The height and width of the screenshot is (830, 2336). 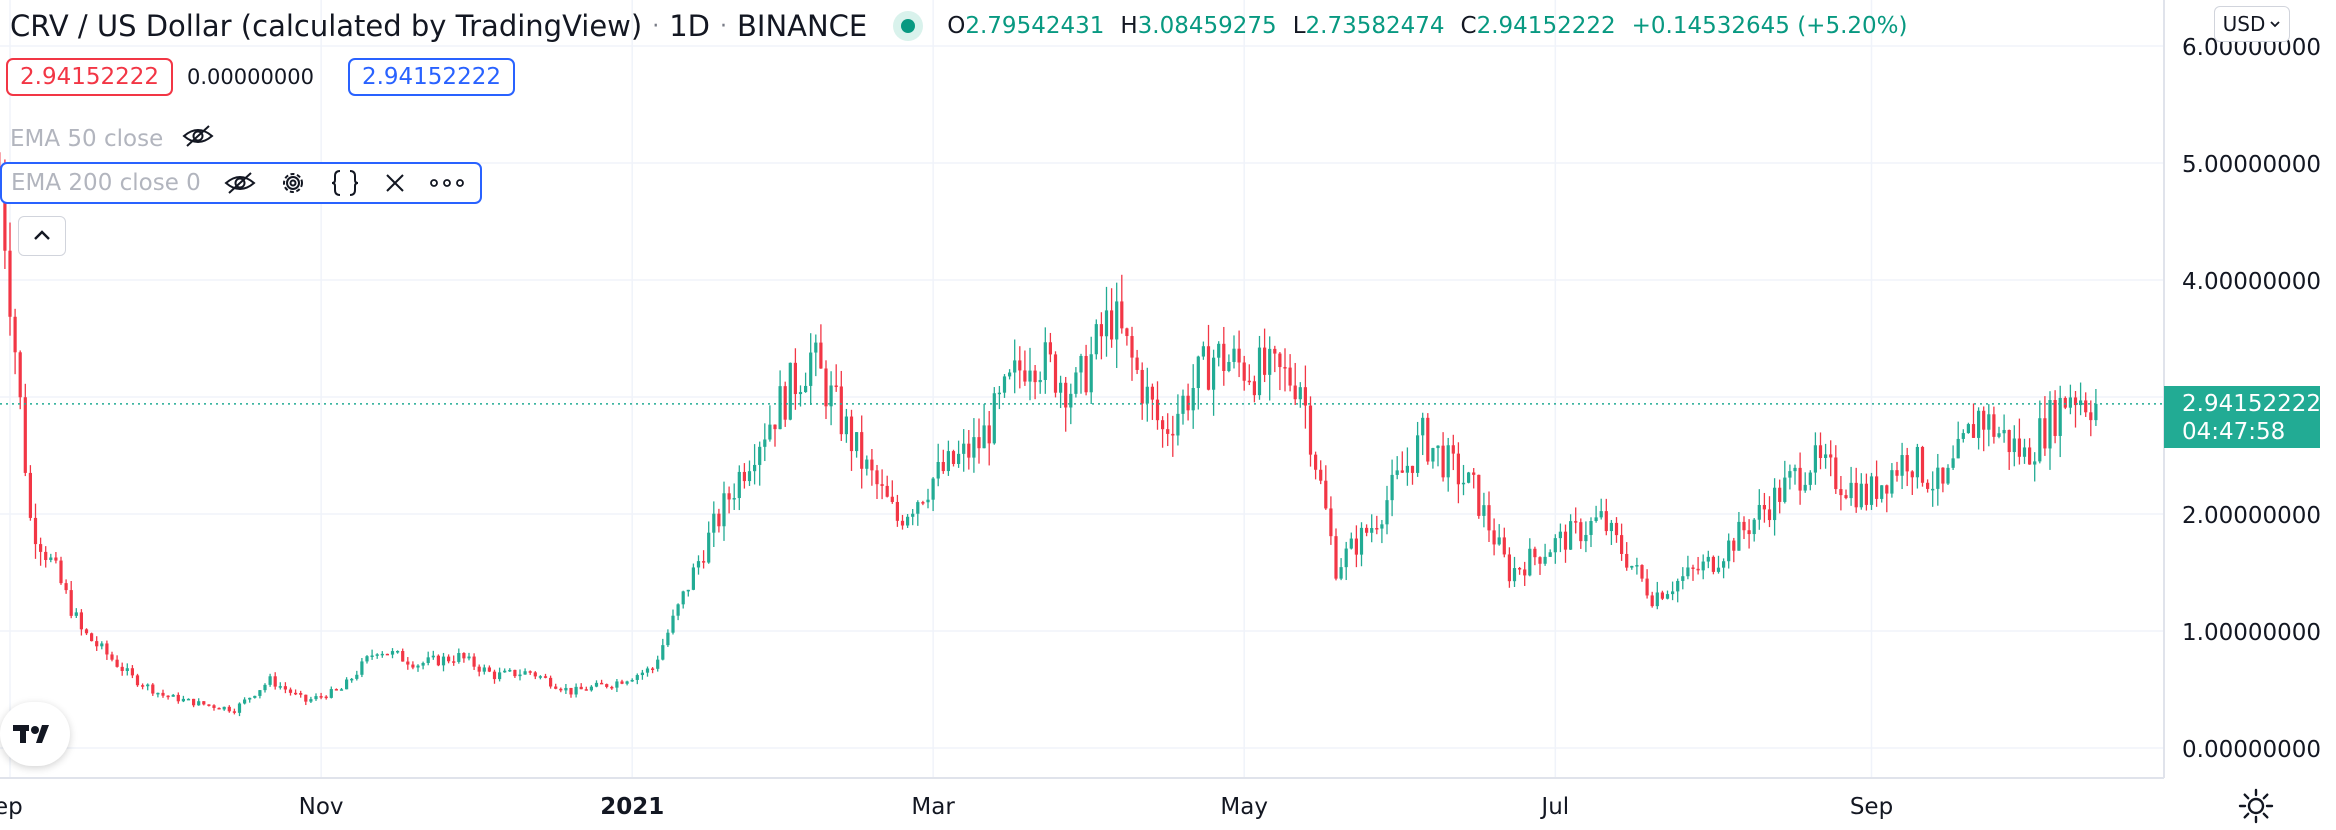 What do you see at coordinates (345, 183) in the screenshot?
I see `braces-icon` at bounding box center [345, 183].